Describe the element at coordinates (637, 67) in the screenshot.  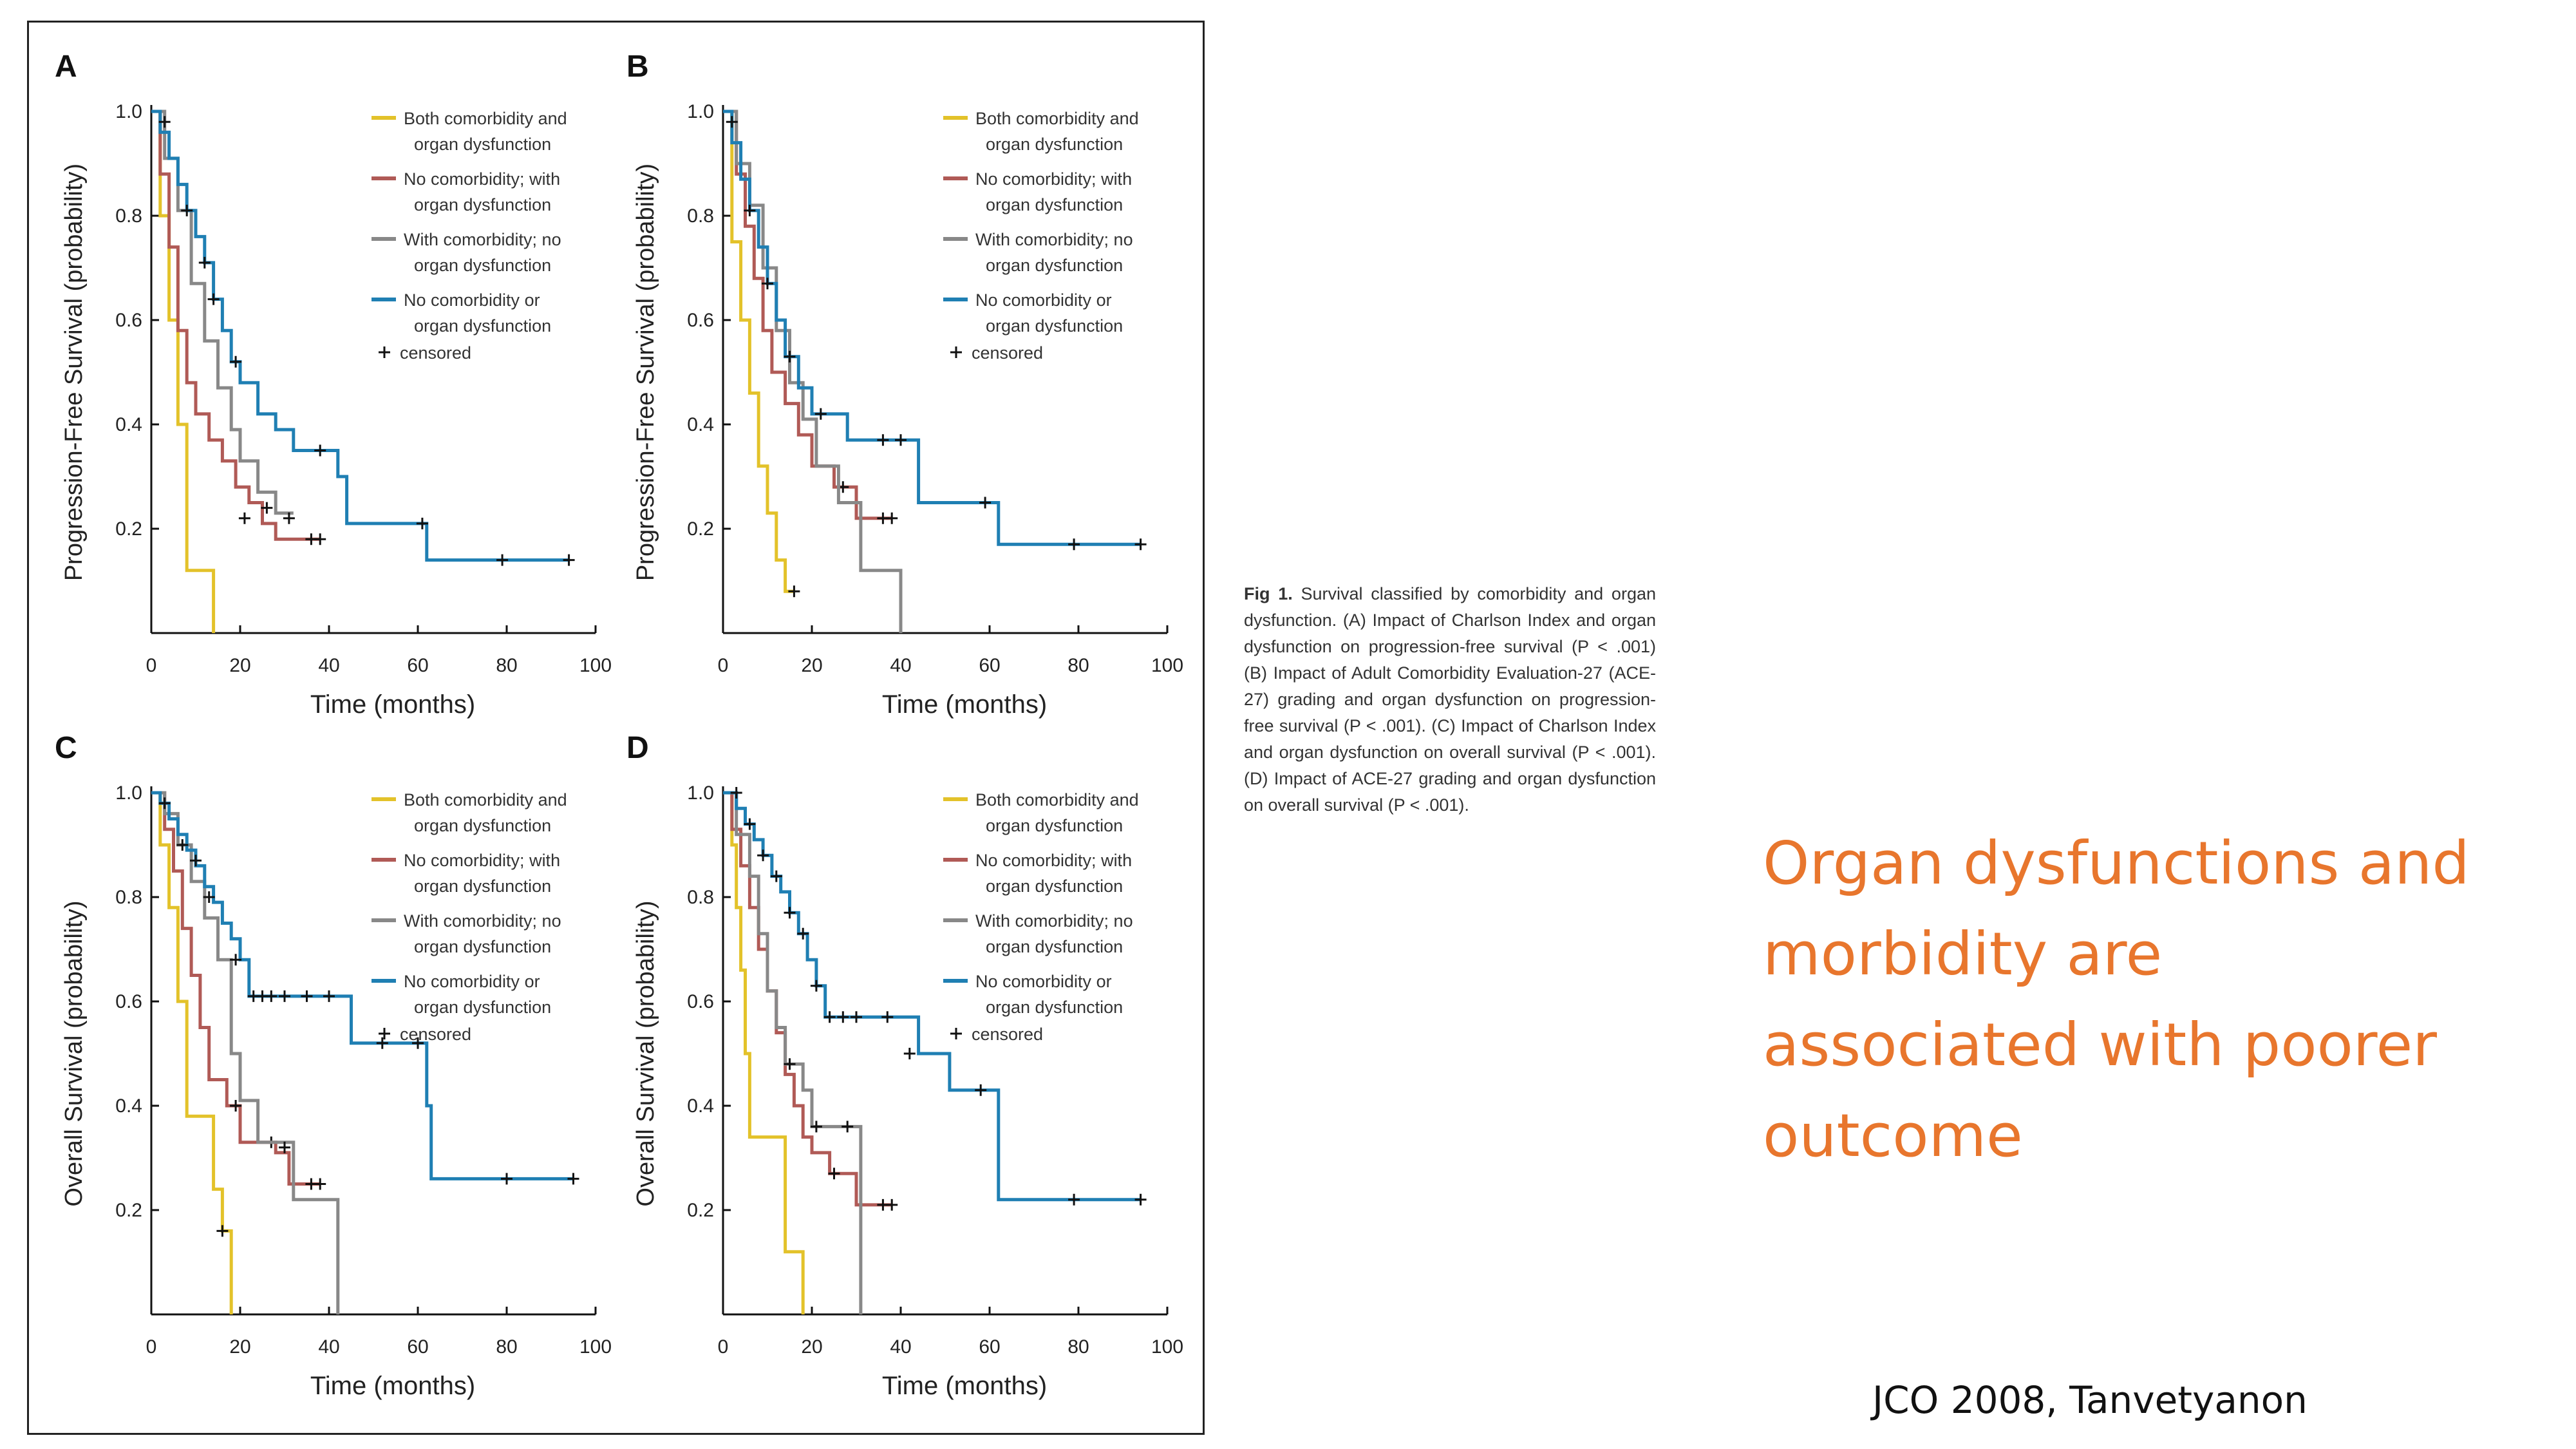
I see `panel-letter: B` at that location.